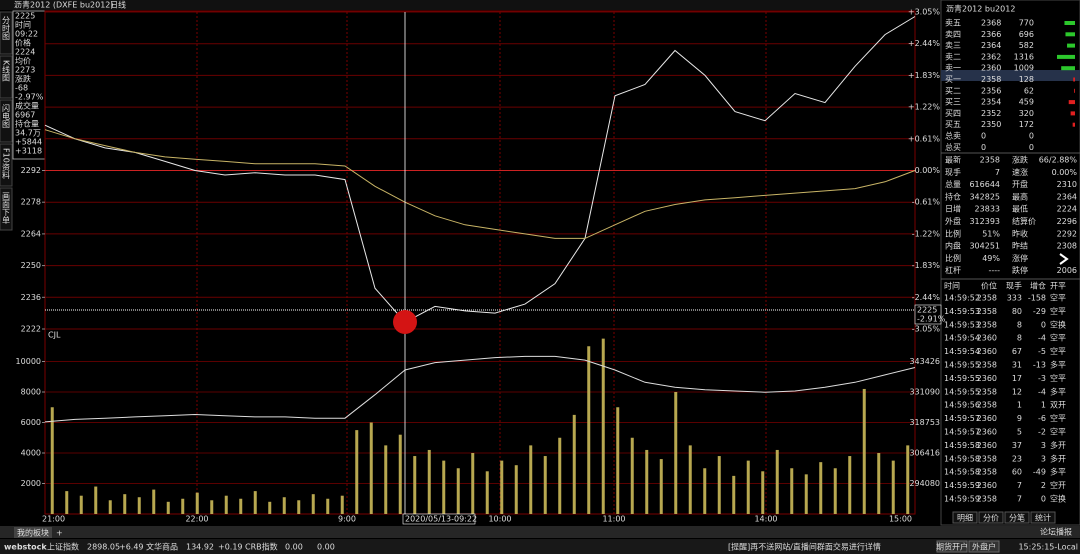 The width and height of the screenshot is (1080, 554). I want to click on book-qty: 320, so click(1026, 113).